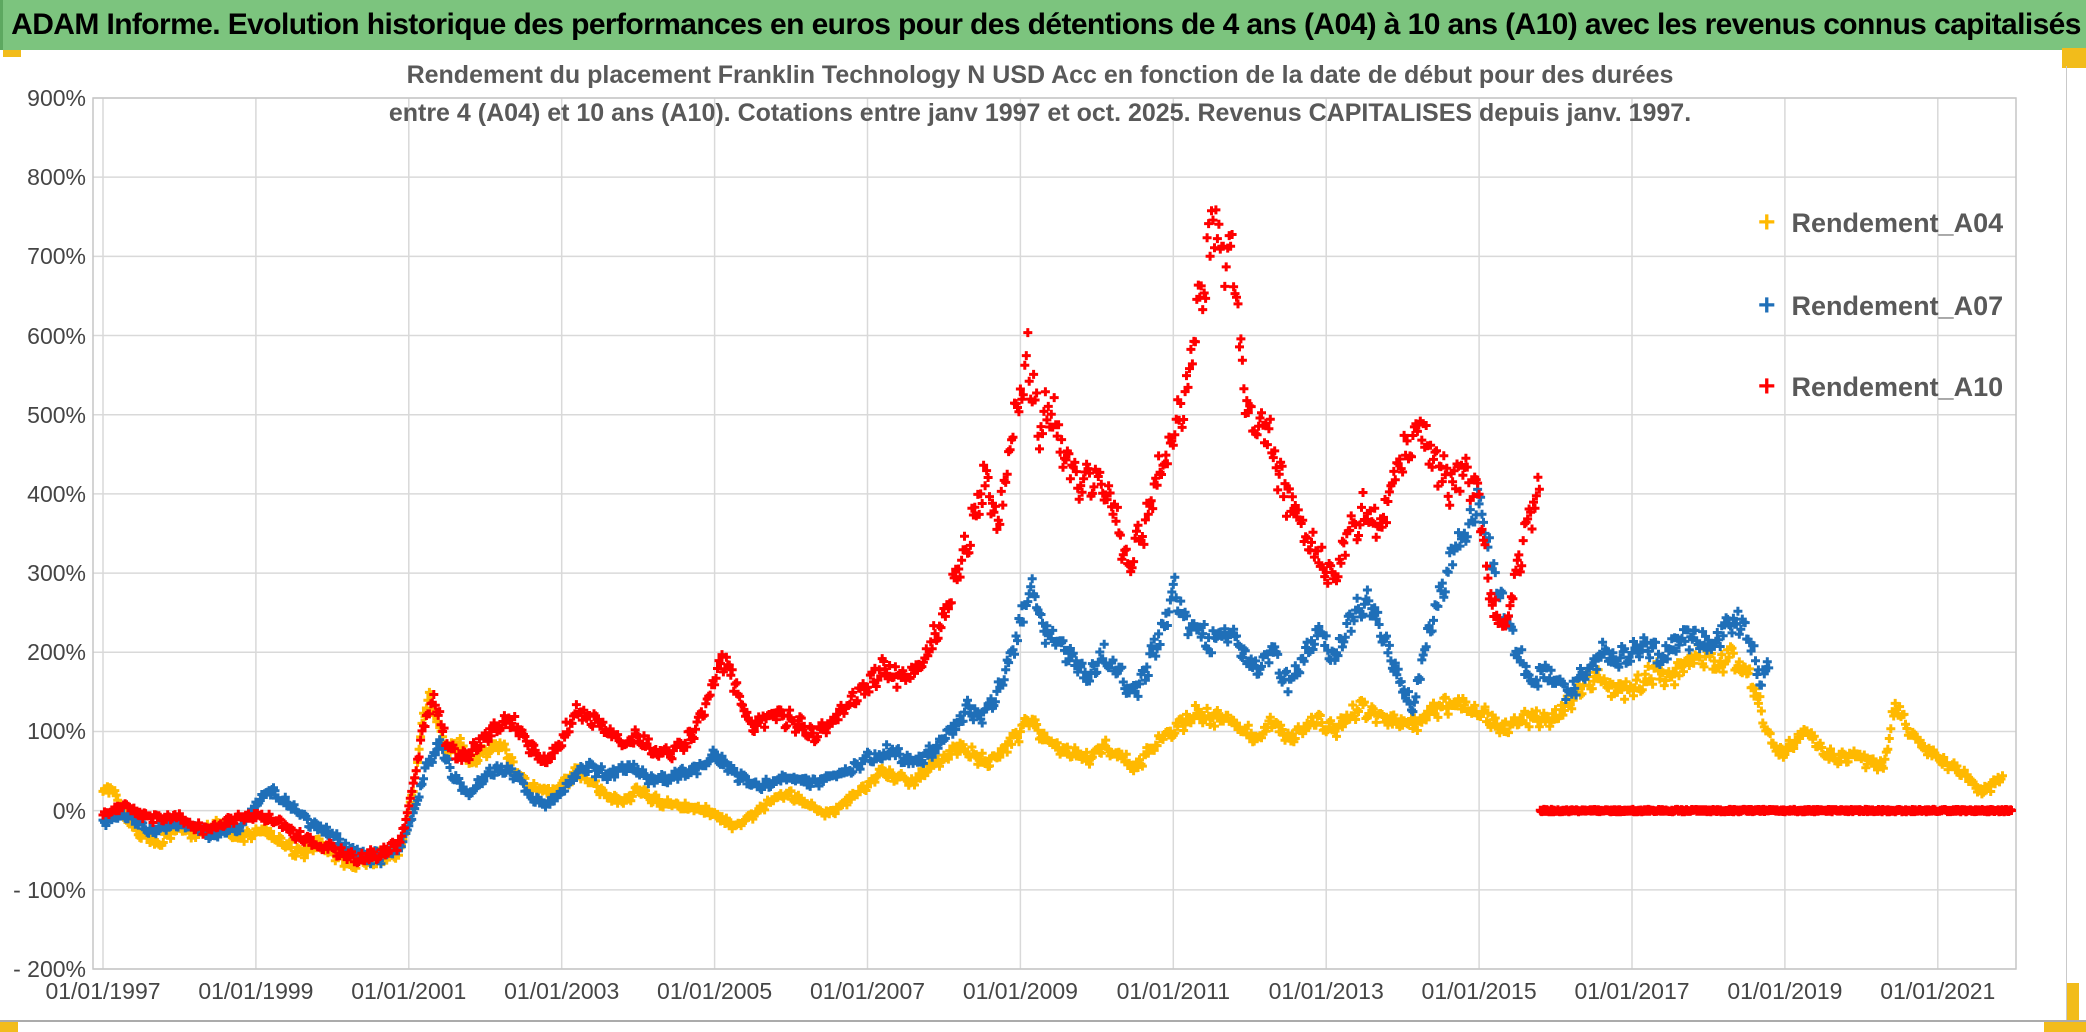  What do you see at coordinates (12, 53) in the screenshot?
I see `accent-top-left` at bounding box center [12, 53].